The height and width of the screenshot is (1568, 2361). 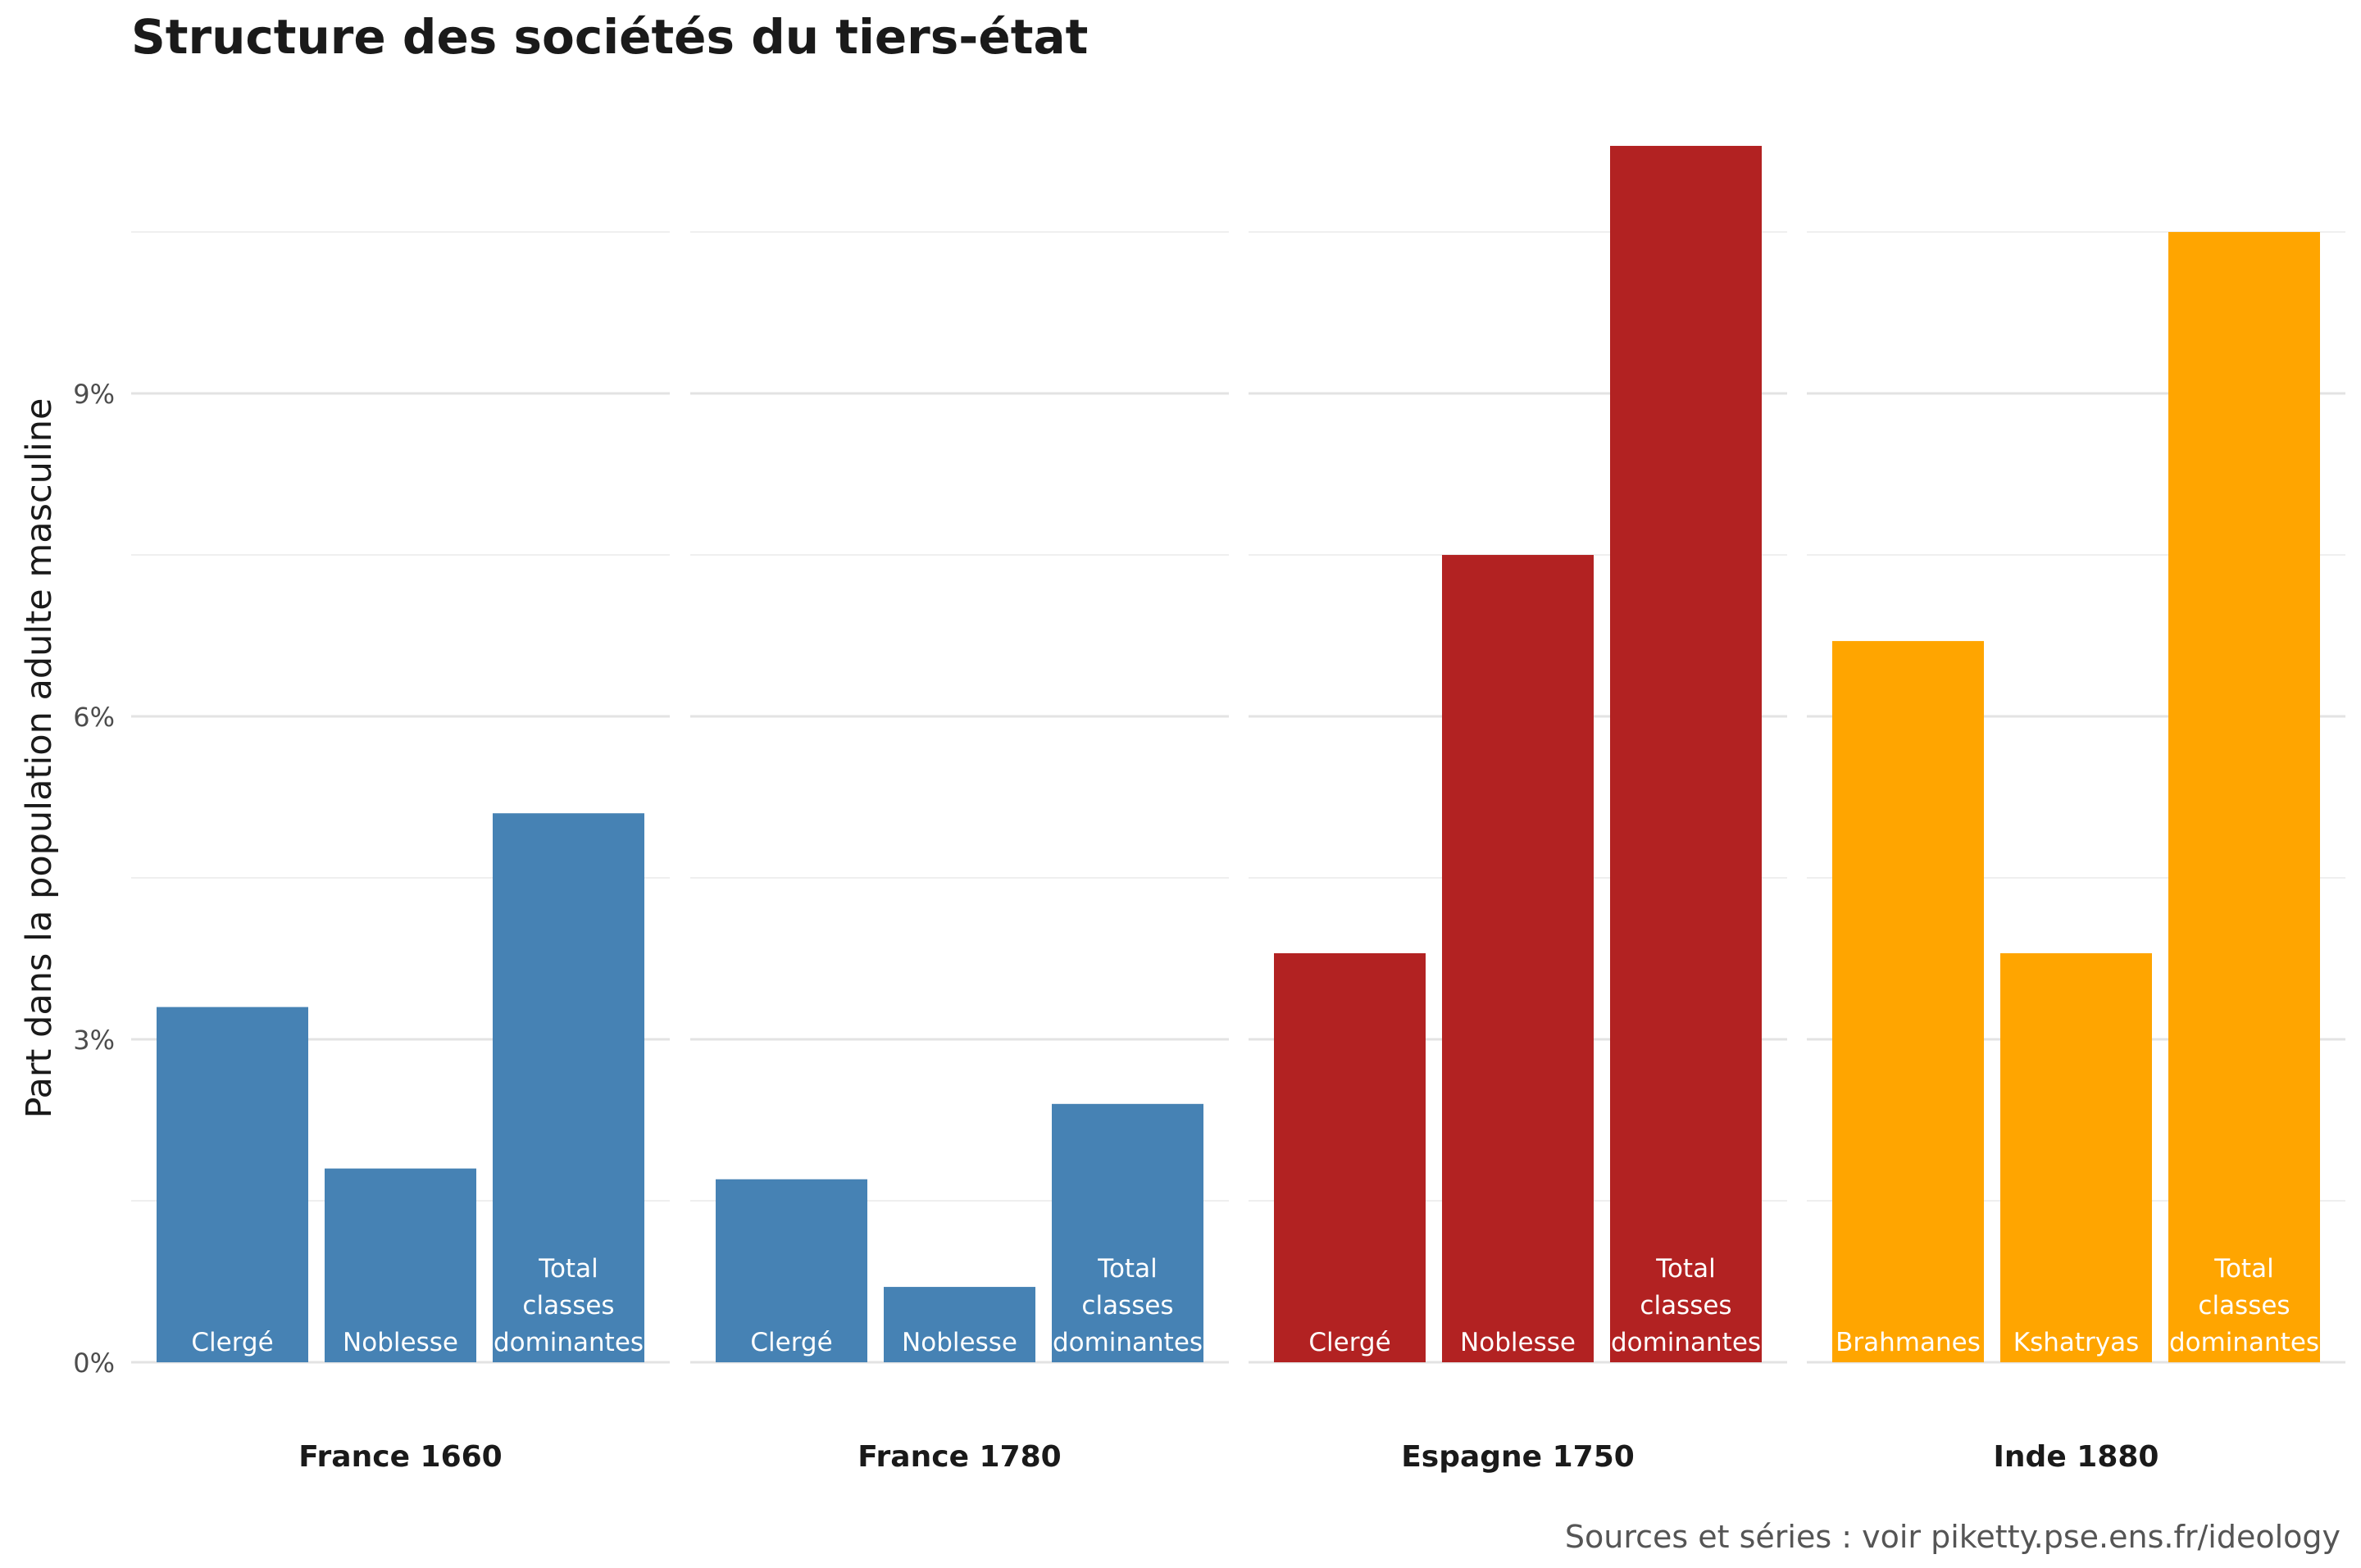 I want to click on chart-title: Structure des sociétés du tiers-état, so click(x=610, y=37).